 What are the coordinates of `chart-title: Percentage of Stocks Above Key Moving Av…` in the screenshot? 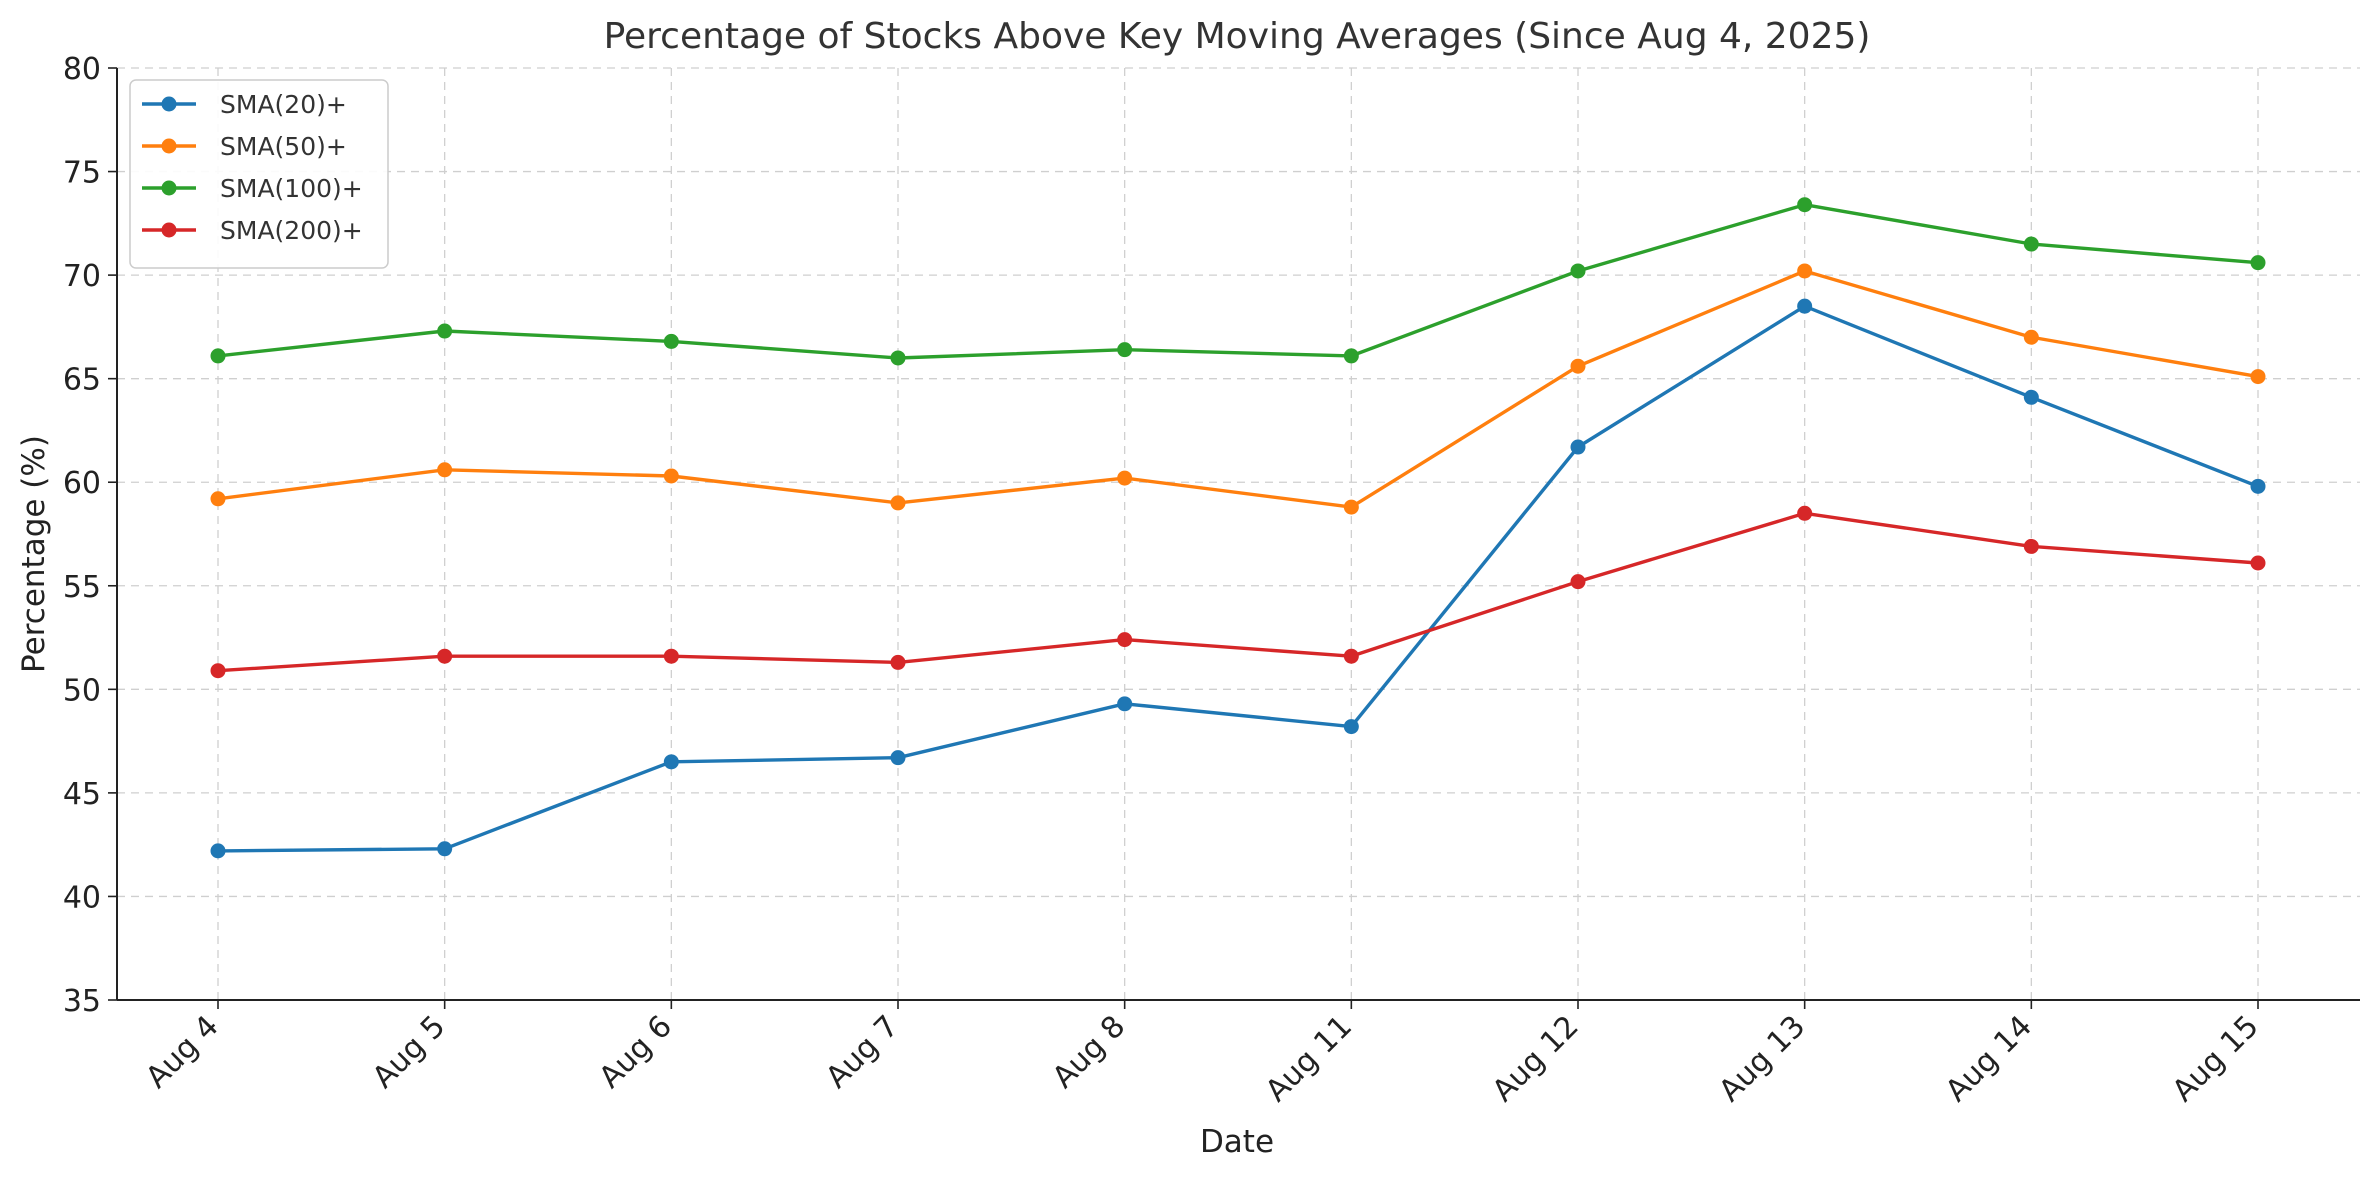 It's located at (1237, 36).